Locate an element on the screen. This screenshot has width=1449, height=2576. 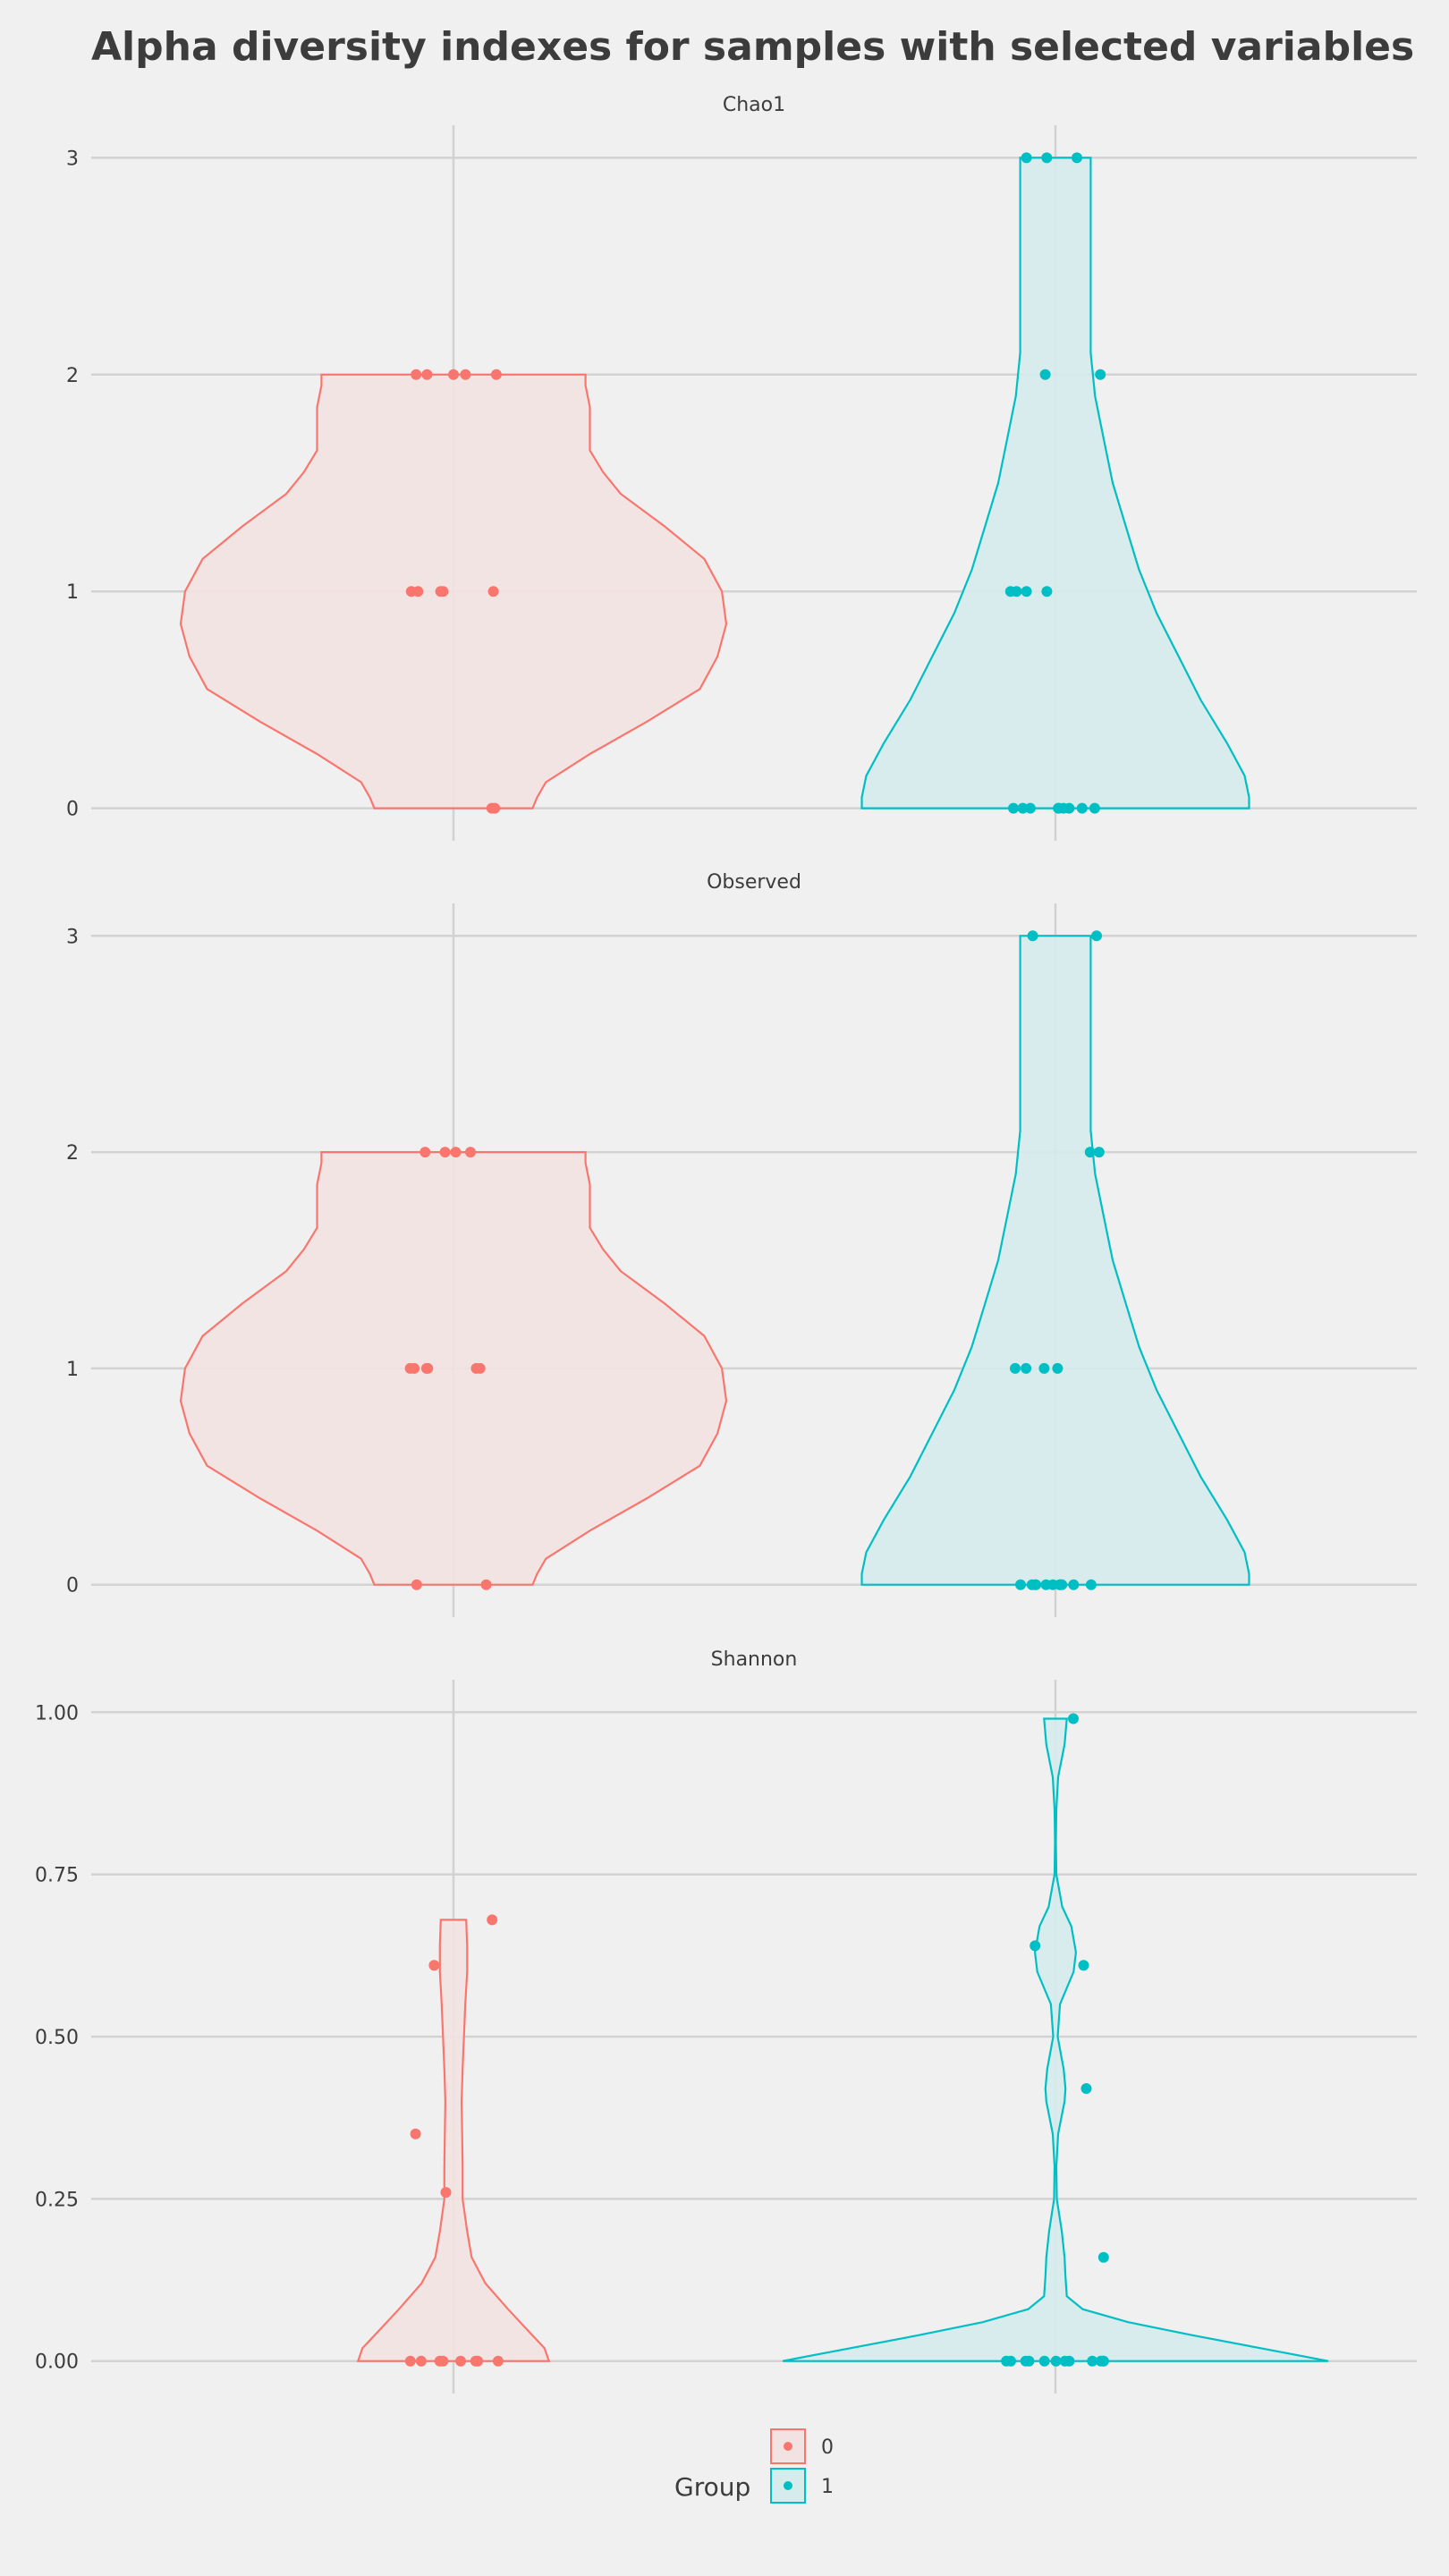
y-tick-label: 1.00 is located at coordinates (57, 1713).